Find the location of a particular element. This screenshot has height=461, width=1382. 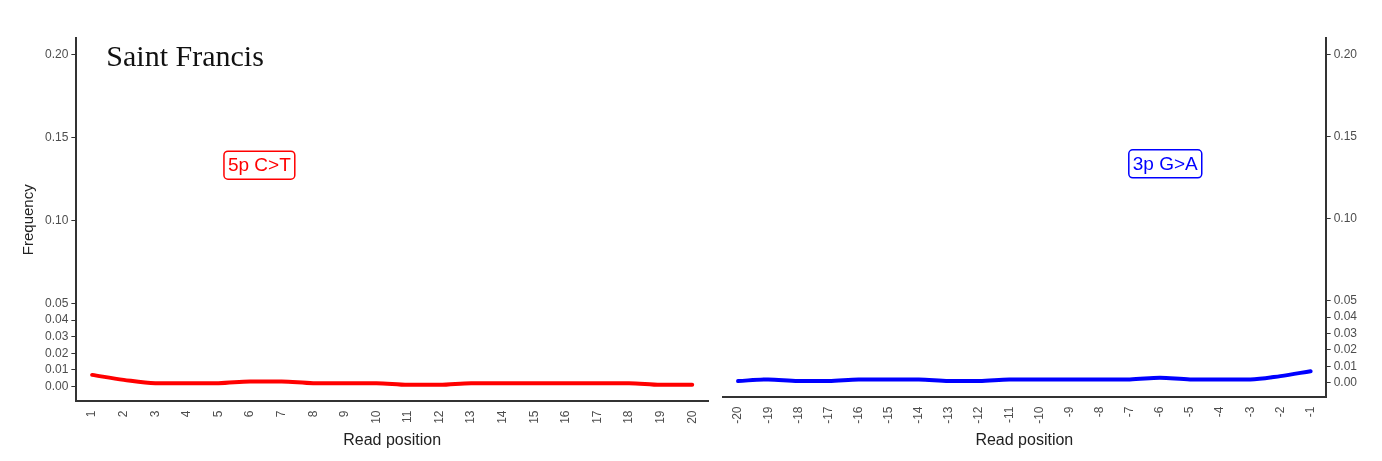

x-tick-label: -10 is located at coordinates (1038, 415).